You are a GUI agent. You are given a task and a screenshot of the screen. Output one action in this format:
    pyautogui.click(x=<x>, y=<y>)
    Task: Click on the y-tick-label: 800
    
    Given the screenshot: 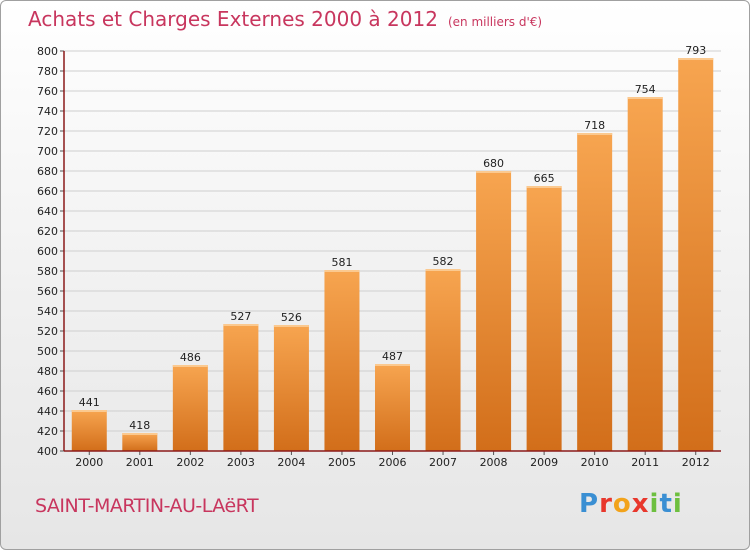 What is the action you would take?
    pyautogui.click(x=47, y=51)
    